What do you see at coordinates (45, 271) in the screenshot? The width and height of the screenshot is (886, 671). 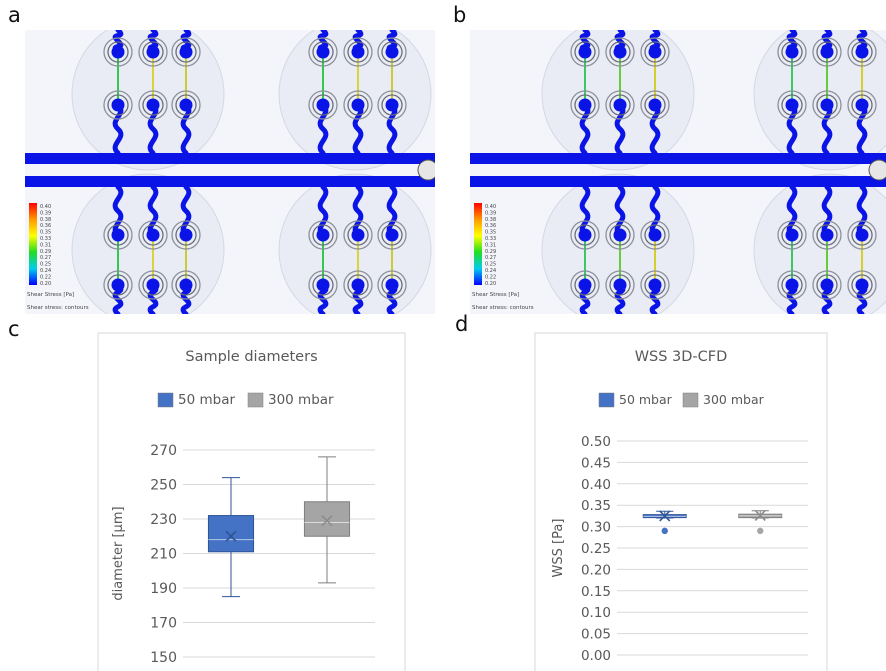 I see `color-scale-tick: 0.24` at bounding box center [45, 271].